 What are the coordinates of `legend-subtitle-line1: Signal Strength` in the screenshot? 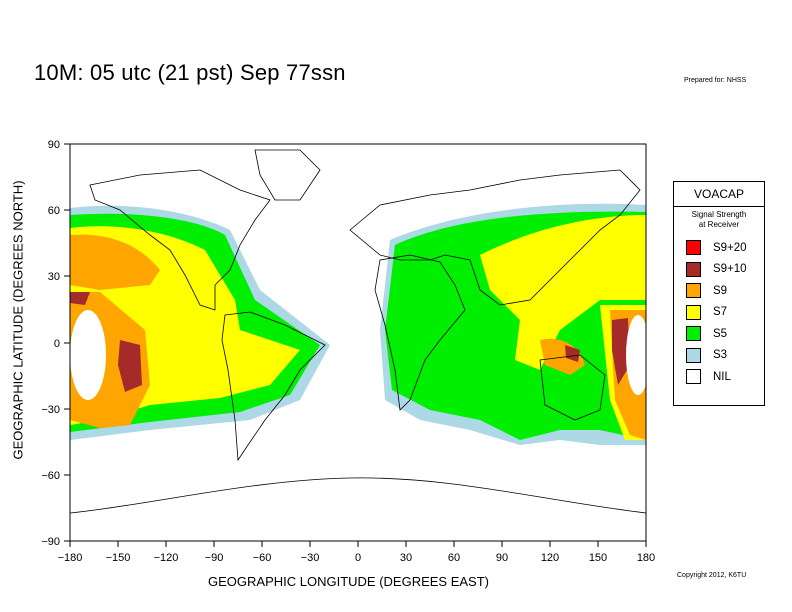 It's located at (719, 214).